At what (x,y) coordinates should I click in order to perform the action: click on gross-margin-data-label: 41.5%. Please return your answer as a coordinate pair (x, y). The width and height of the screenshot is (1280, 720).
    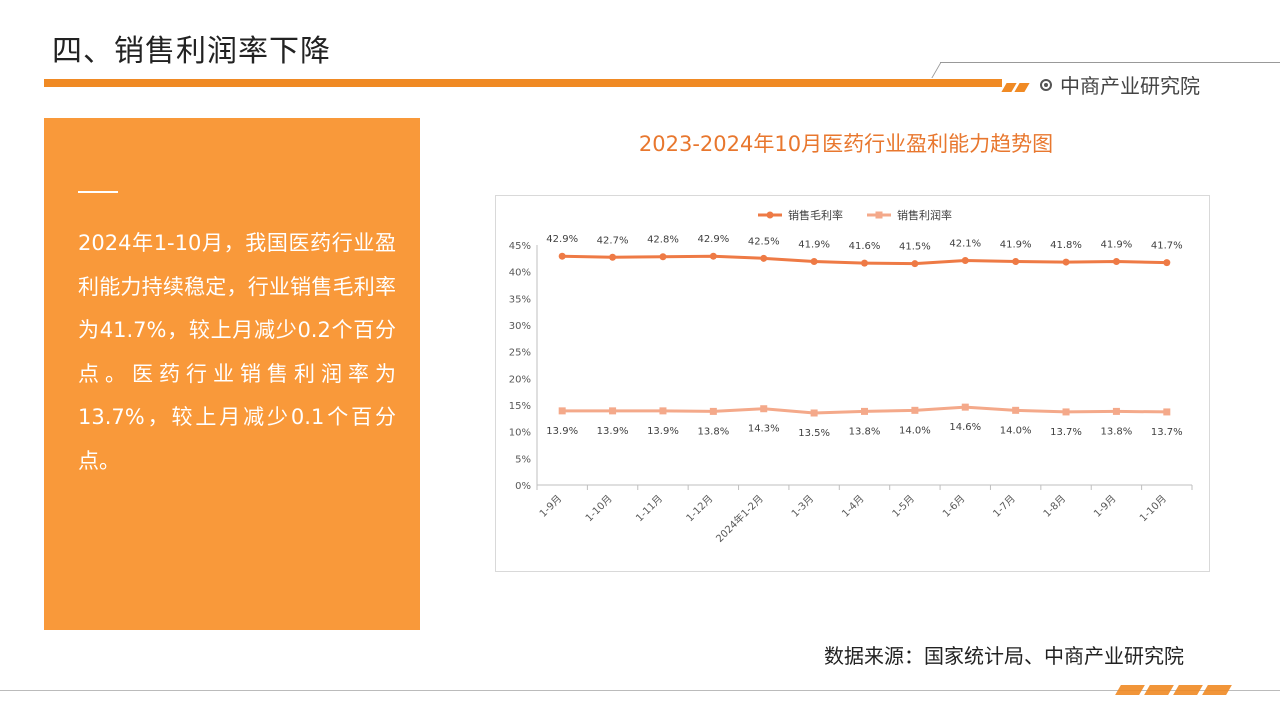
    Looking at the image, I should click on (915, 247).